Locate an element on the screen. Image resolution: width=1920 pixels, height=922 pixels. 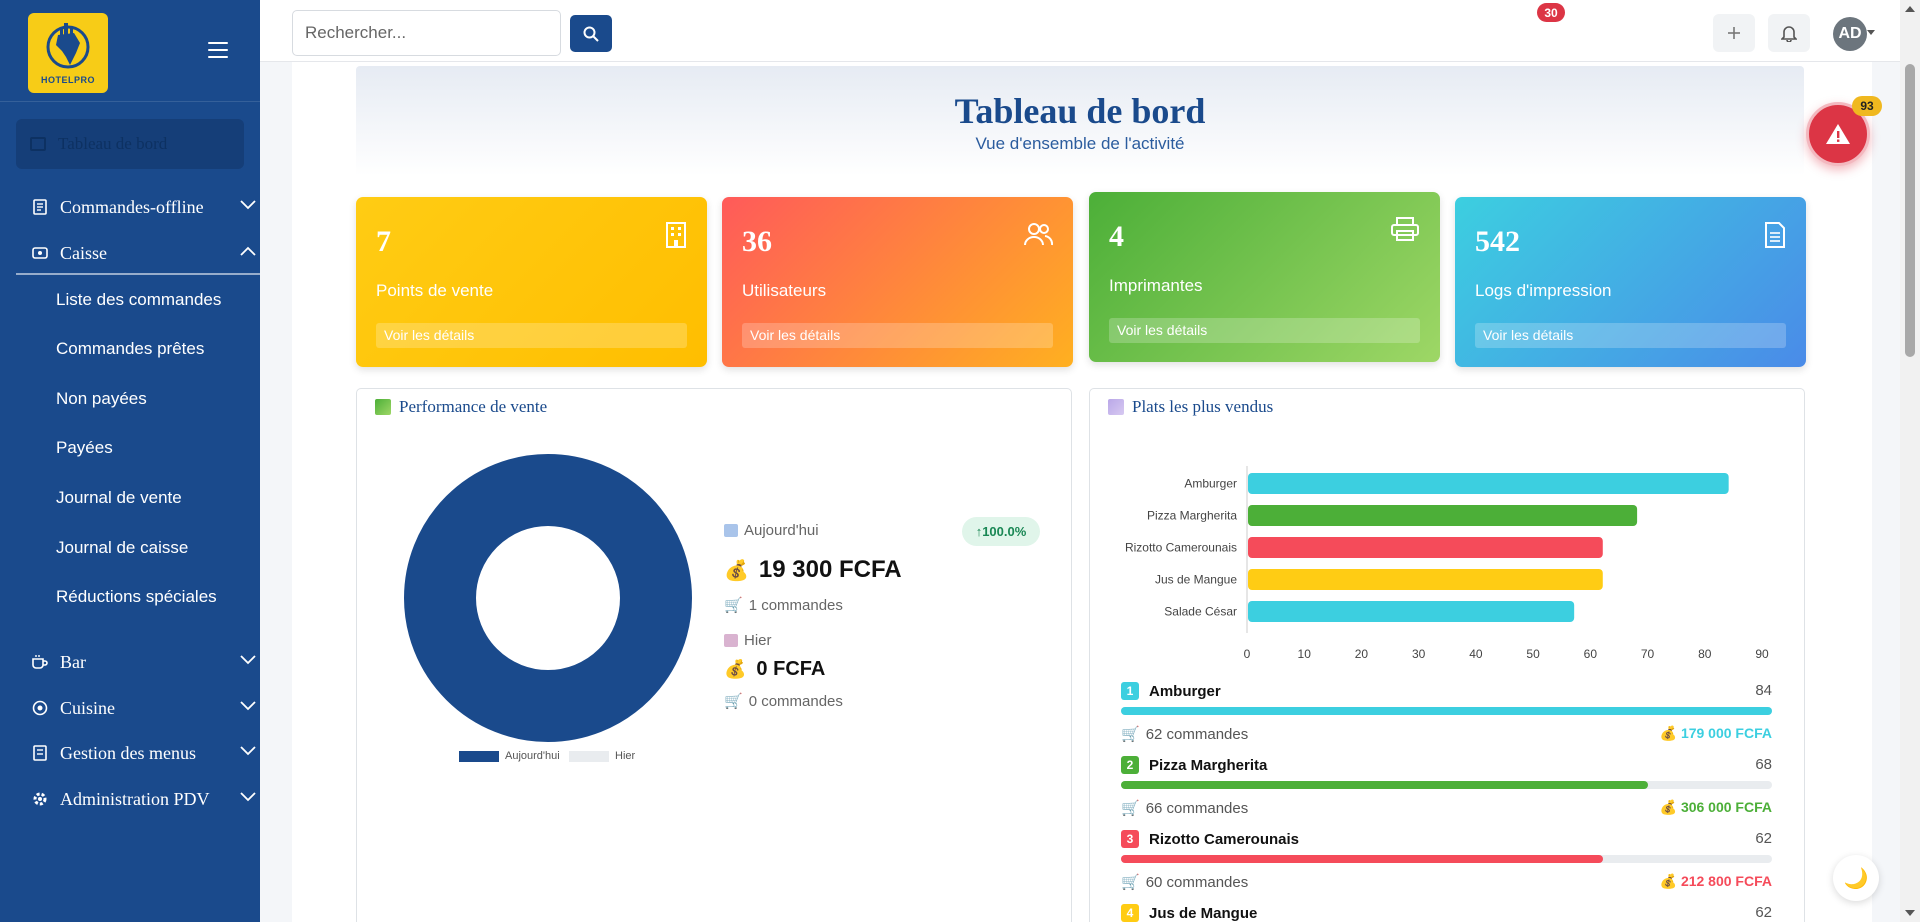
stat-card-logs-impression: 542 Logs d'impression Voir les détails is located at coordinates (1630, 282).